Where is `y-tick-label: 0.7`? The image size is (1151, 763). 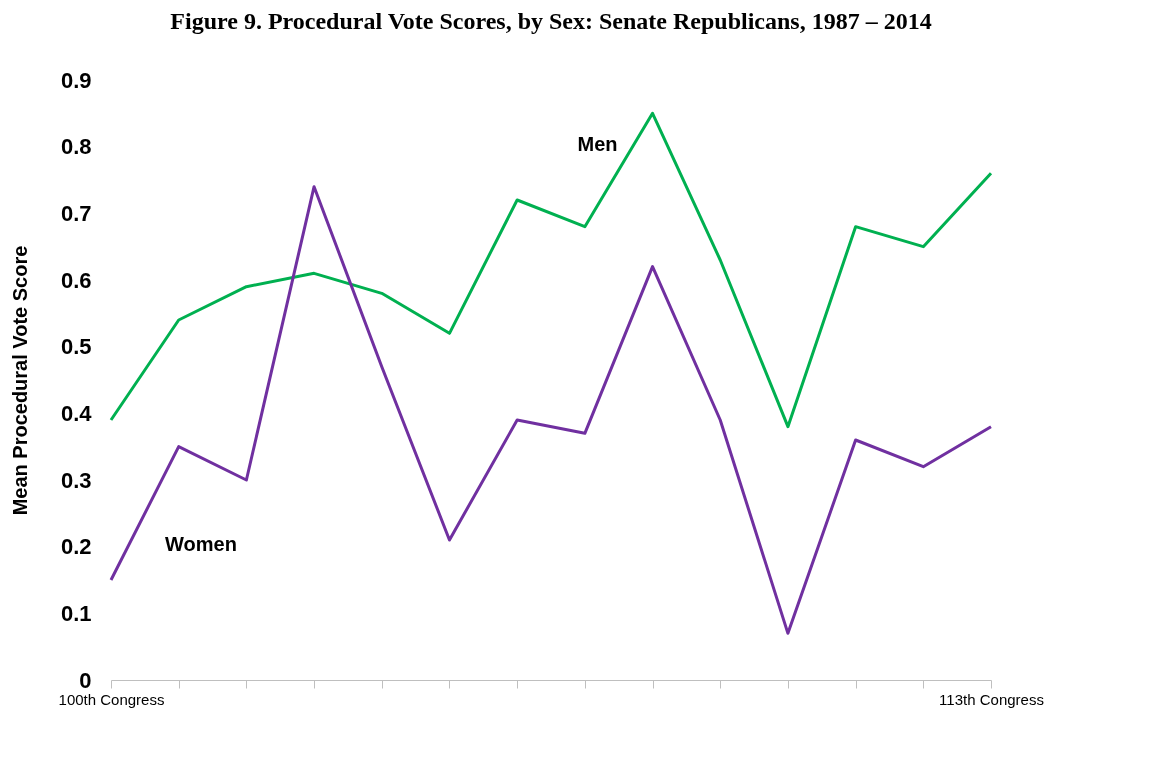 y-tick-label: 0.7 is located at coordinates (76, 213).